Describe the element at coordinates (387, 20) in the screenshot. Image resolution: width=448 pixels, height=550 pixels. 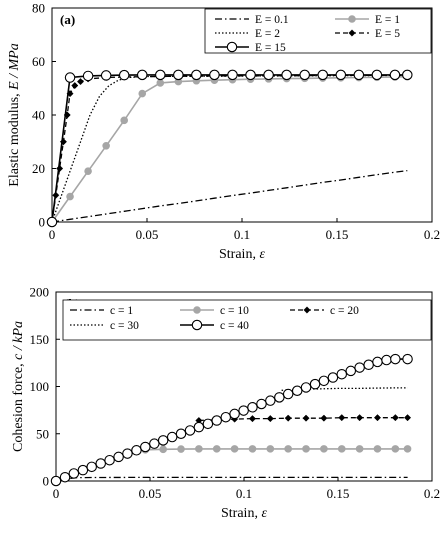
I see `legend-label-2: E = 1` at that location.